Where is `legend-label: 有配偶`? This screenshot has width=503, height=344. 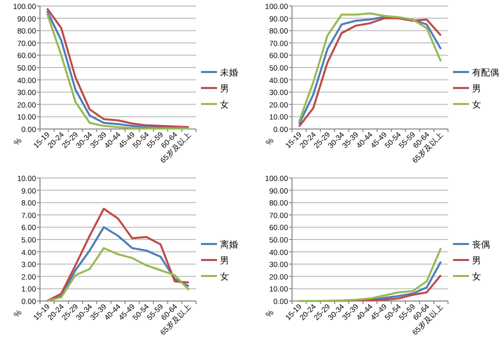 legend-label: 有配偶 is located at coordinates (485, 73).